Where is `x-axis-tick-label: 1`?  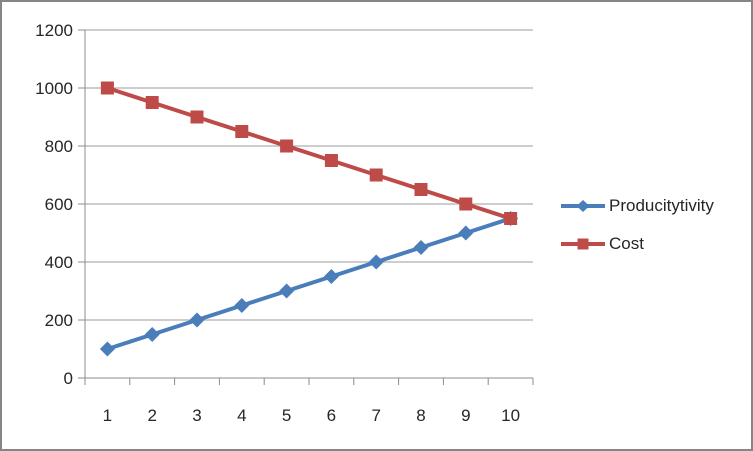
x-axis-tick-label: 1 is located at coordinates (107, 415).